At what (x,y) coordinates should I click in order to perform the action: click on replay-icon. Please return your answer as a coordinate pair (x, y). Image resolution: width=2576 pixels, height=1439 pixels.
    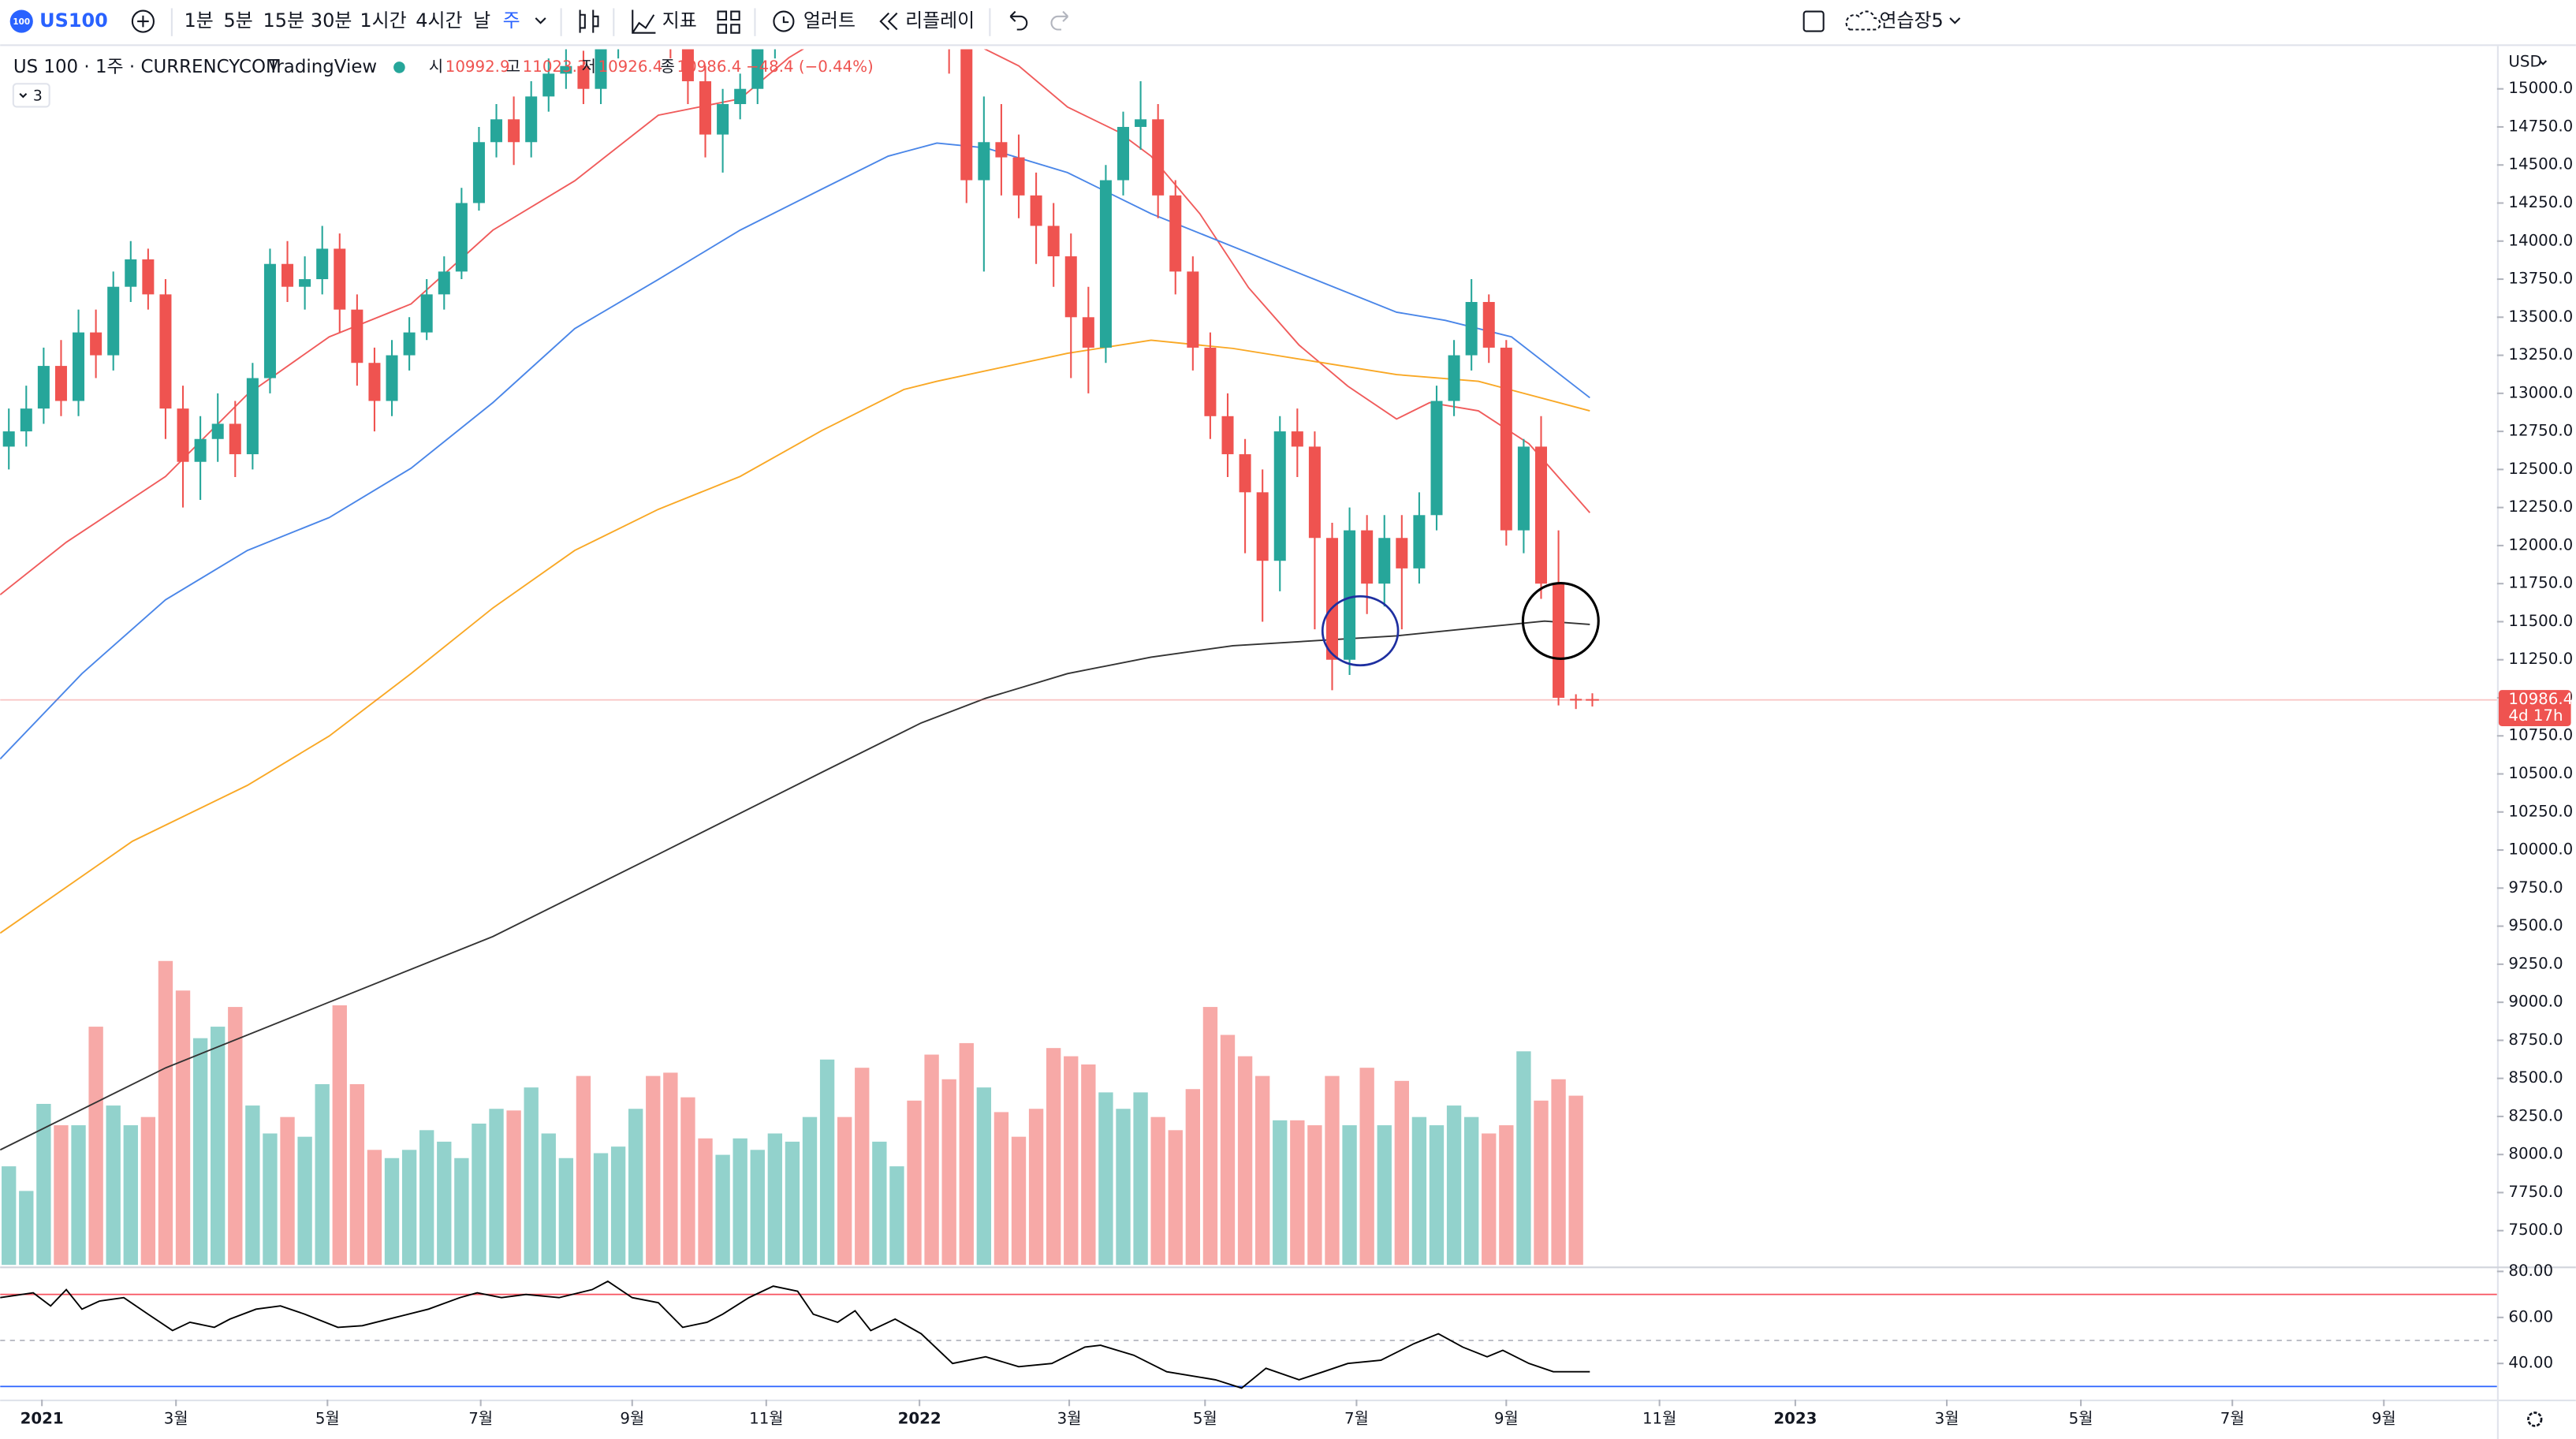
    Looking at the image, I should click on (888, 21).